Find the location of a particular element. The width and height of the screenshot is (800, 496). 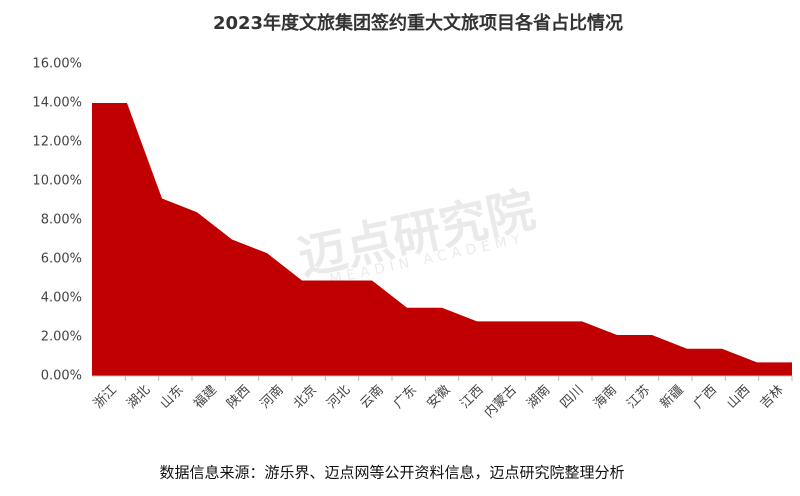

chart-title: 2023年度文旅集团签约重大文旅项目各省占比情况 is located at coordinates (418, 23).